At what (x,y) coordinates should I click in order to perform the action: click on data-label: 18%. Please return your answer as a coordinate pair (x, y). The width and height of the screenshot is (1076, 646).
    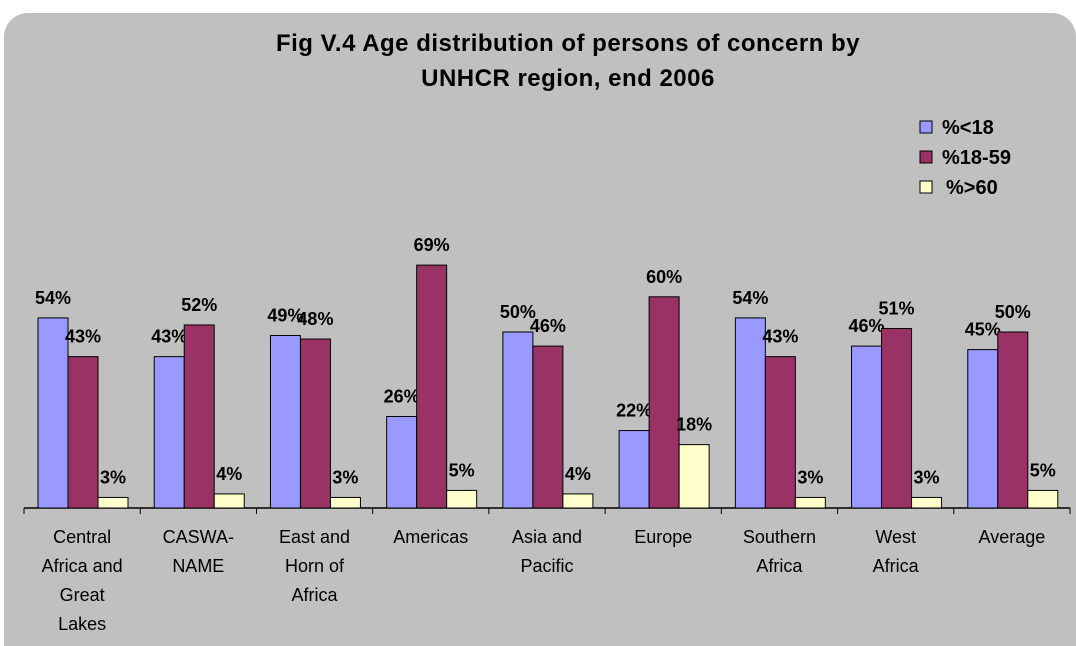
    Looking at the image, I should click on (694, 425).